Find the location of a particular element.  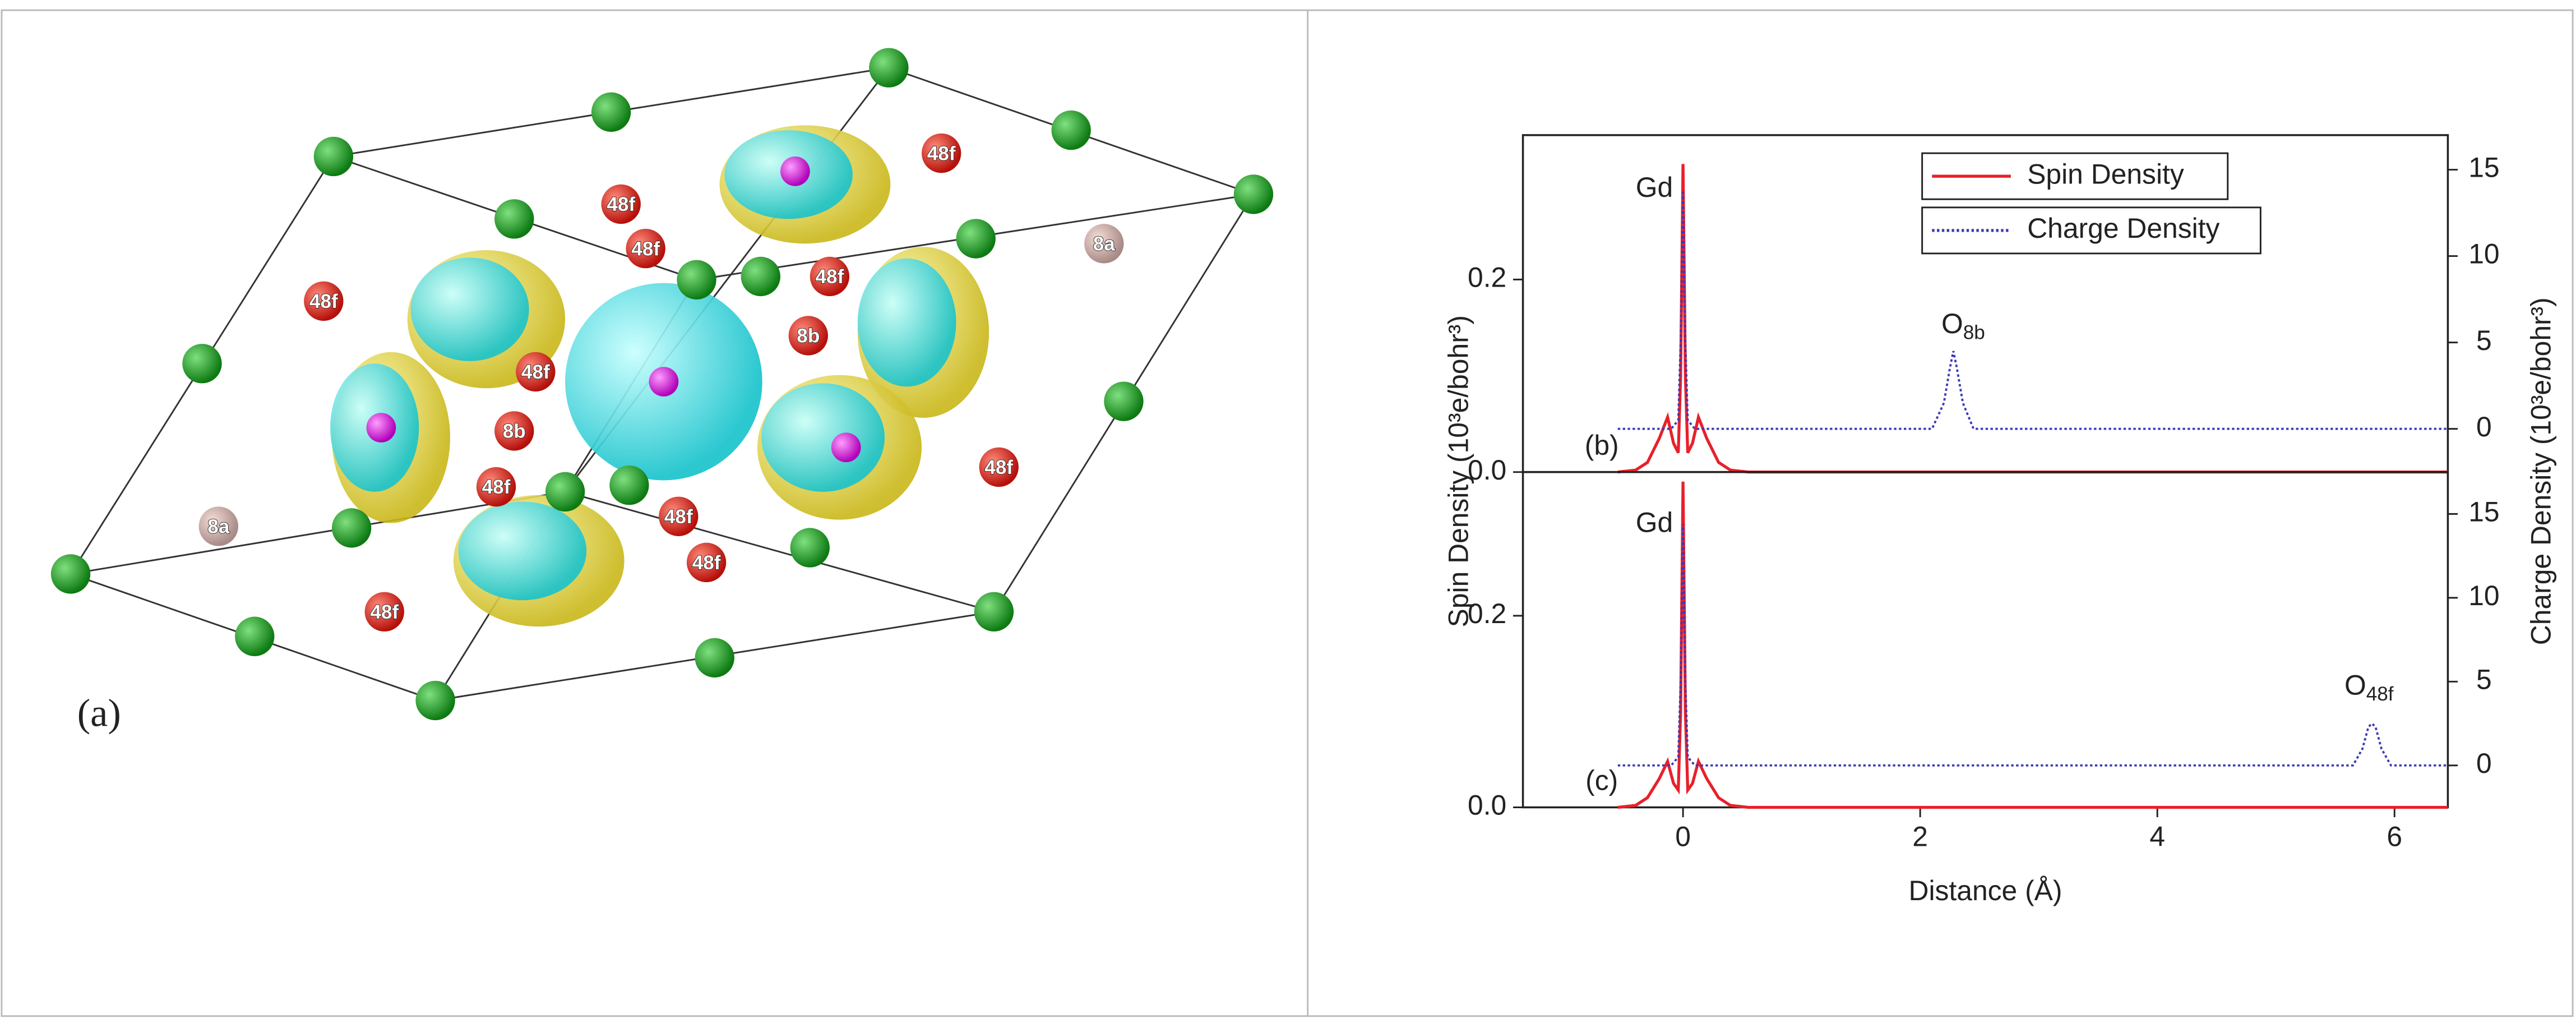

y2-axis-label: Charge Density (10³e/bohr³) is located at coordinates (2541, 471).